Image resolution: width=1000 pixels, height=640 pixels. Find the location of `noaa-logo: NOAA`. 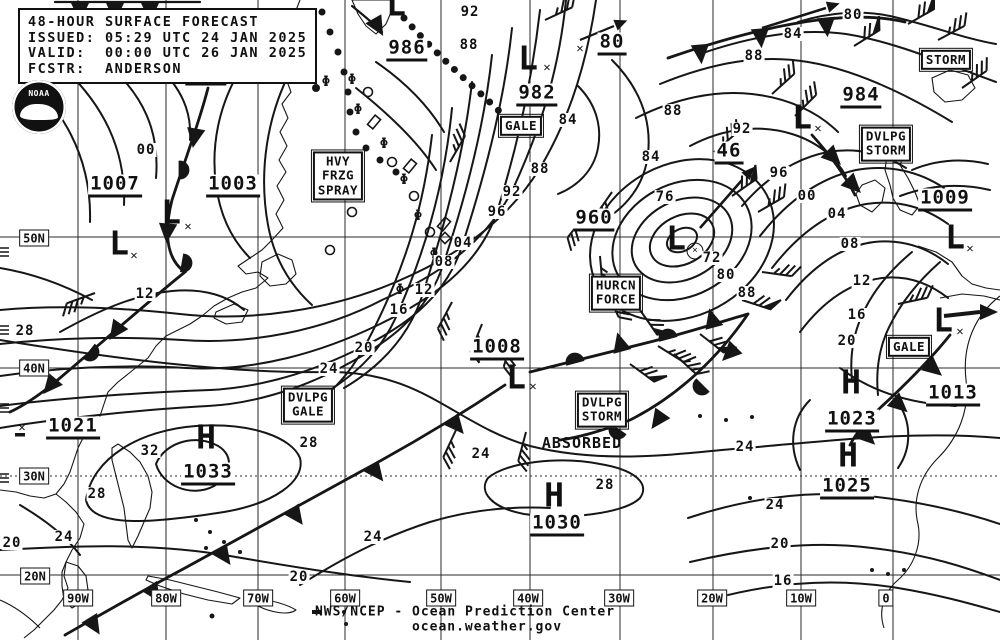

noaa-logo: NOAA is located at coordinates (39, 107).